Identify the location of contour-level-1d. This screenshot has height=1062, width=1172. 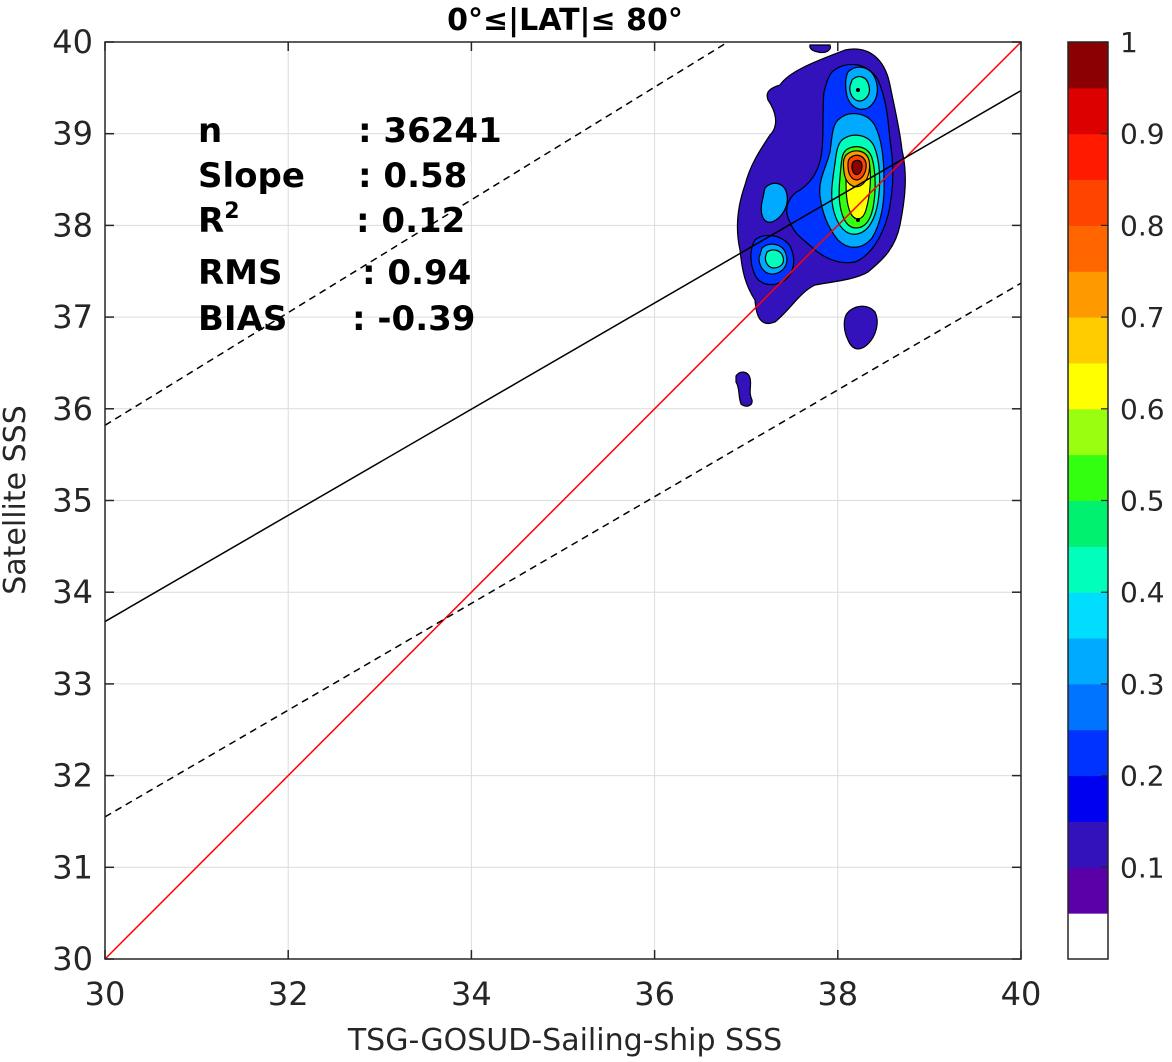
(820, 49).